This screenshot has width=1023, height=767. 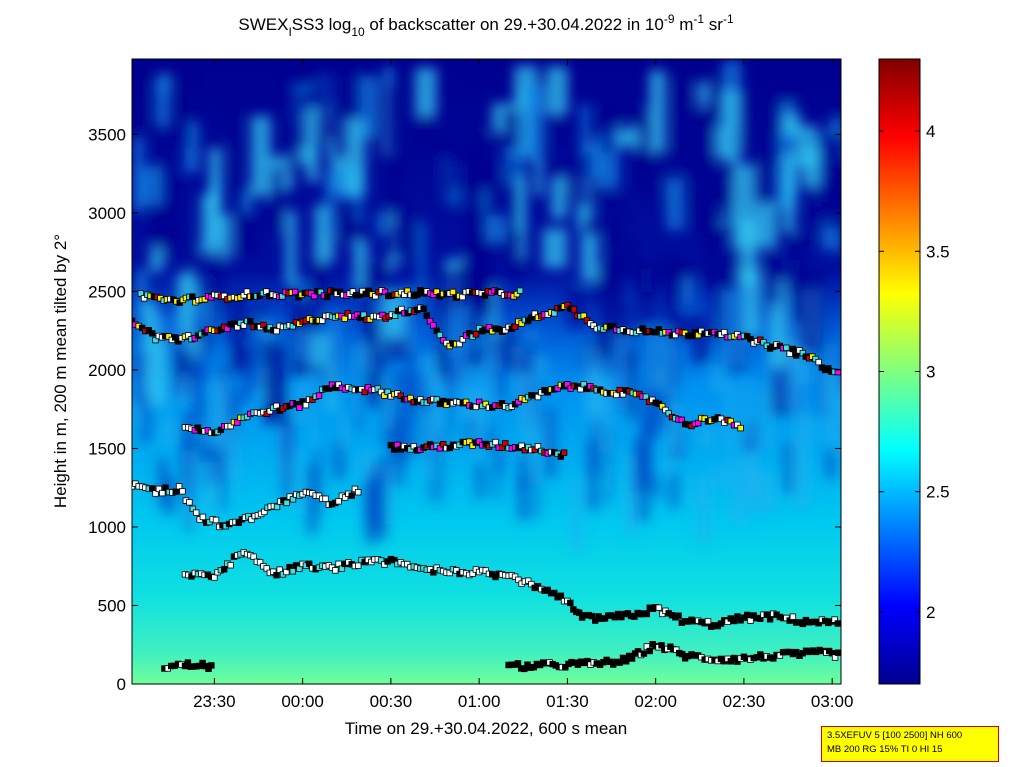 I want to click on y-tick-label: 3000, so click(x=107, y=213).